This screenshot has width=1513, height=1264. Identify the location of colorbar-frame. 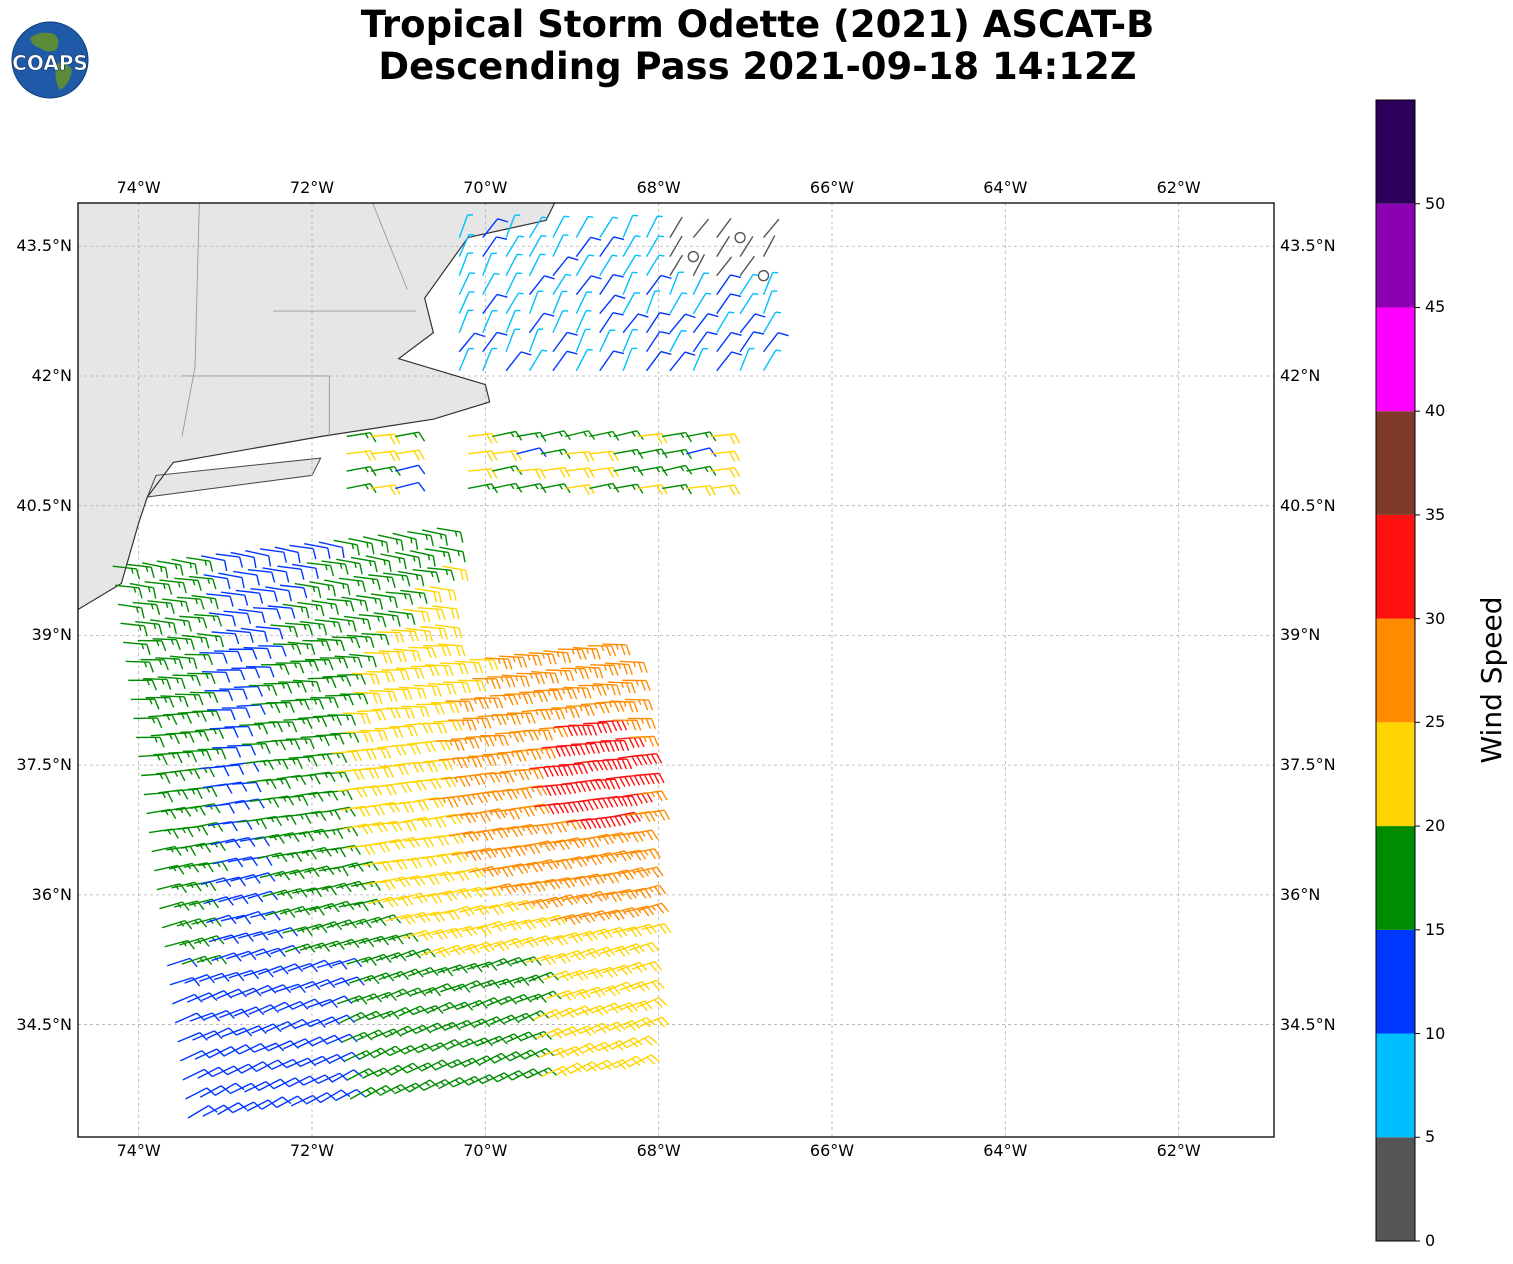
(1395, 670).